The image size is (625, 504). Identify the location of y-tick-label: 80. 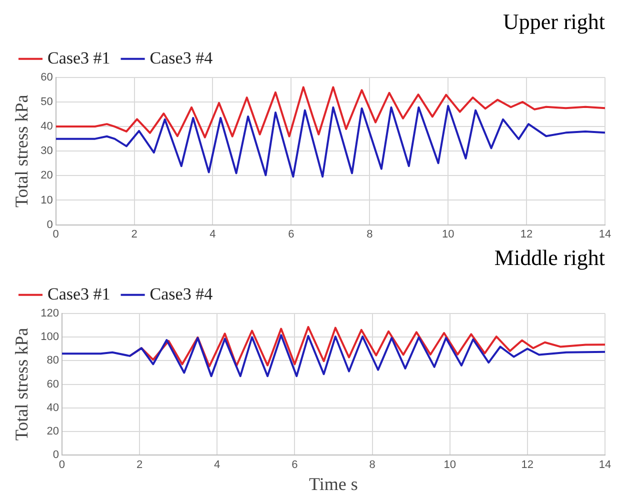
(52, 360).